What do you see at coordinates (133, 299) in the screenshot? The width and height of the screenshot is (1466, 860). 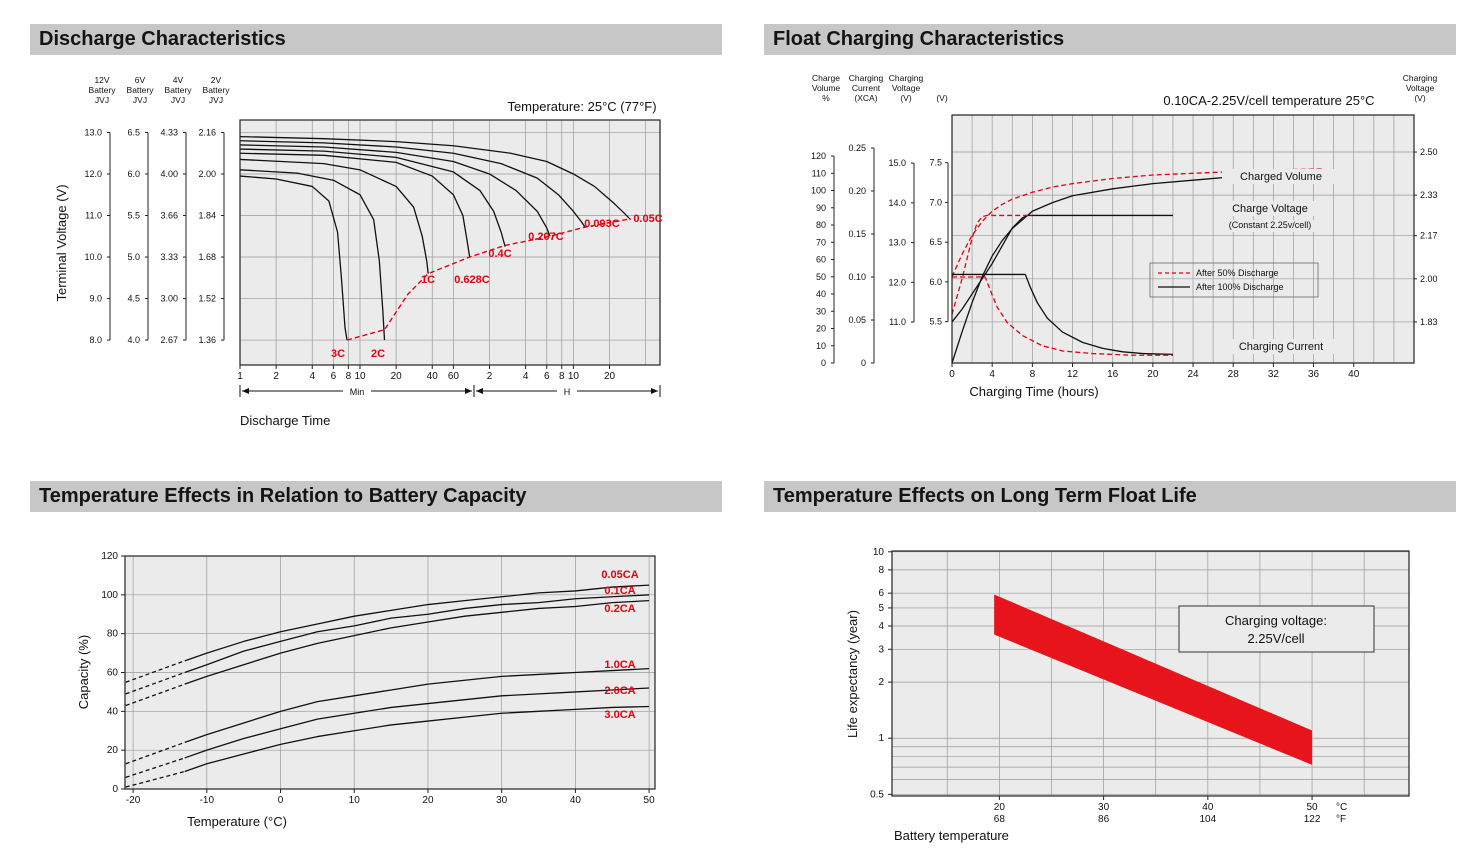 I see `svg-text: 4.5` at bounding box center [133, 299].